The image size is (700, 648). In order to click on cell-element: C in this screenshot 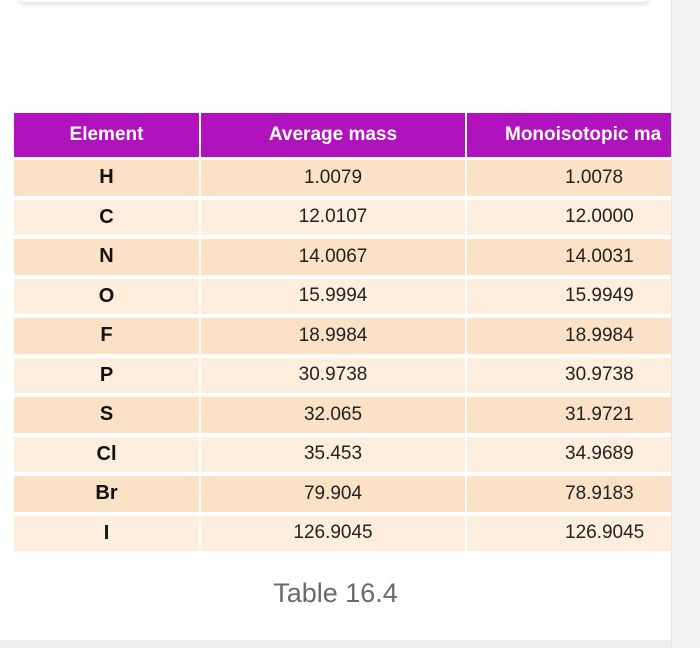, I will do `click(107, 219)`.